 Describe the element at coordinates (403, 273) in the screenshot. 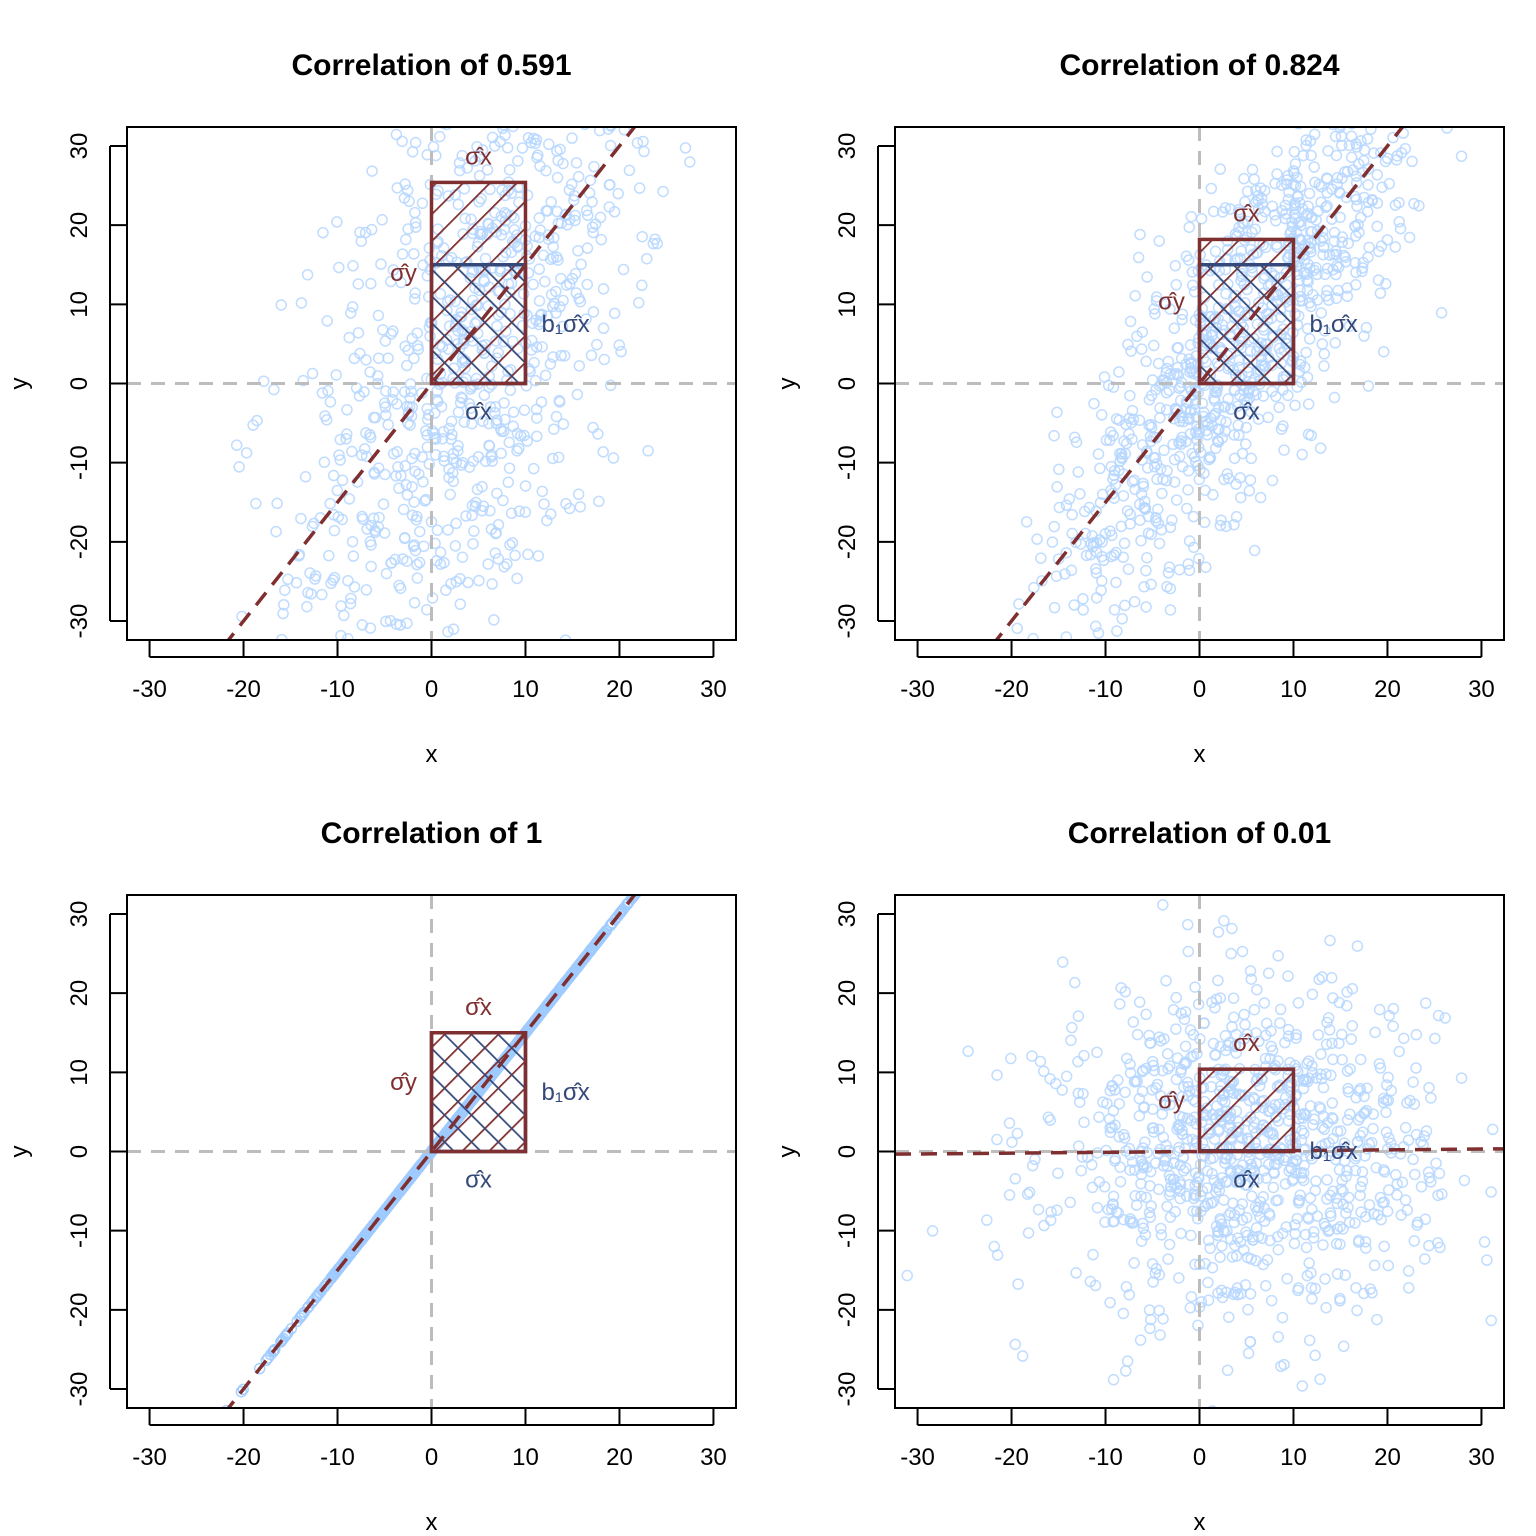

I see `label-sigma-y: σ̂y` at that location.